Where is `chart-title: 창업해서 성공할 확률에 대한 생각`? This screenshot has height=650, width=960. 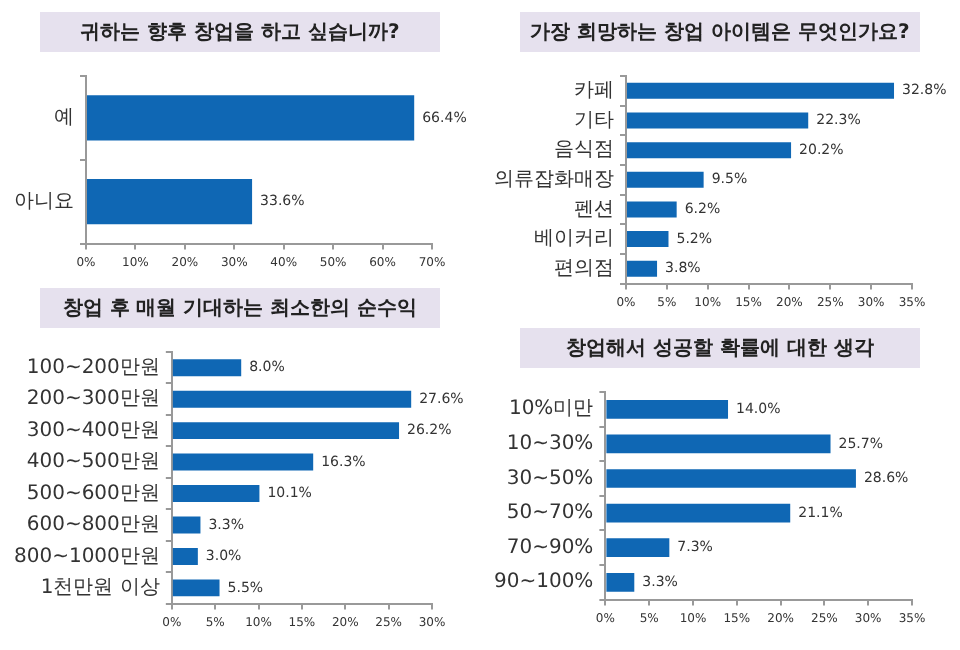 chart-title: 창업해서 성공할 확률에 대한 생각 is located at coordinates (720, 348).